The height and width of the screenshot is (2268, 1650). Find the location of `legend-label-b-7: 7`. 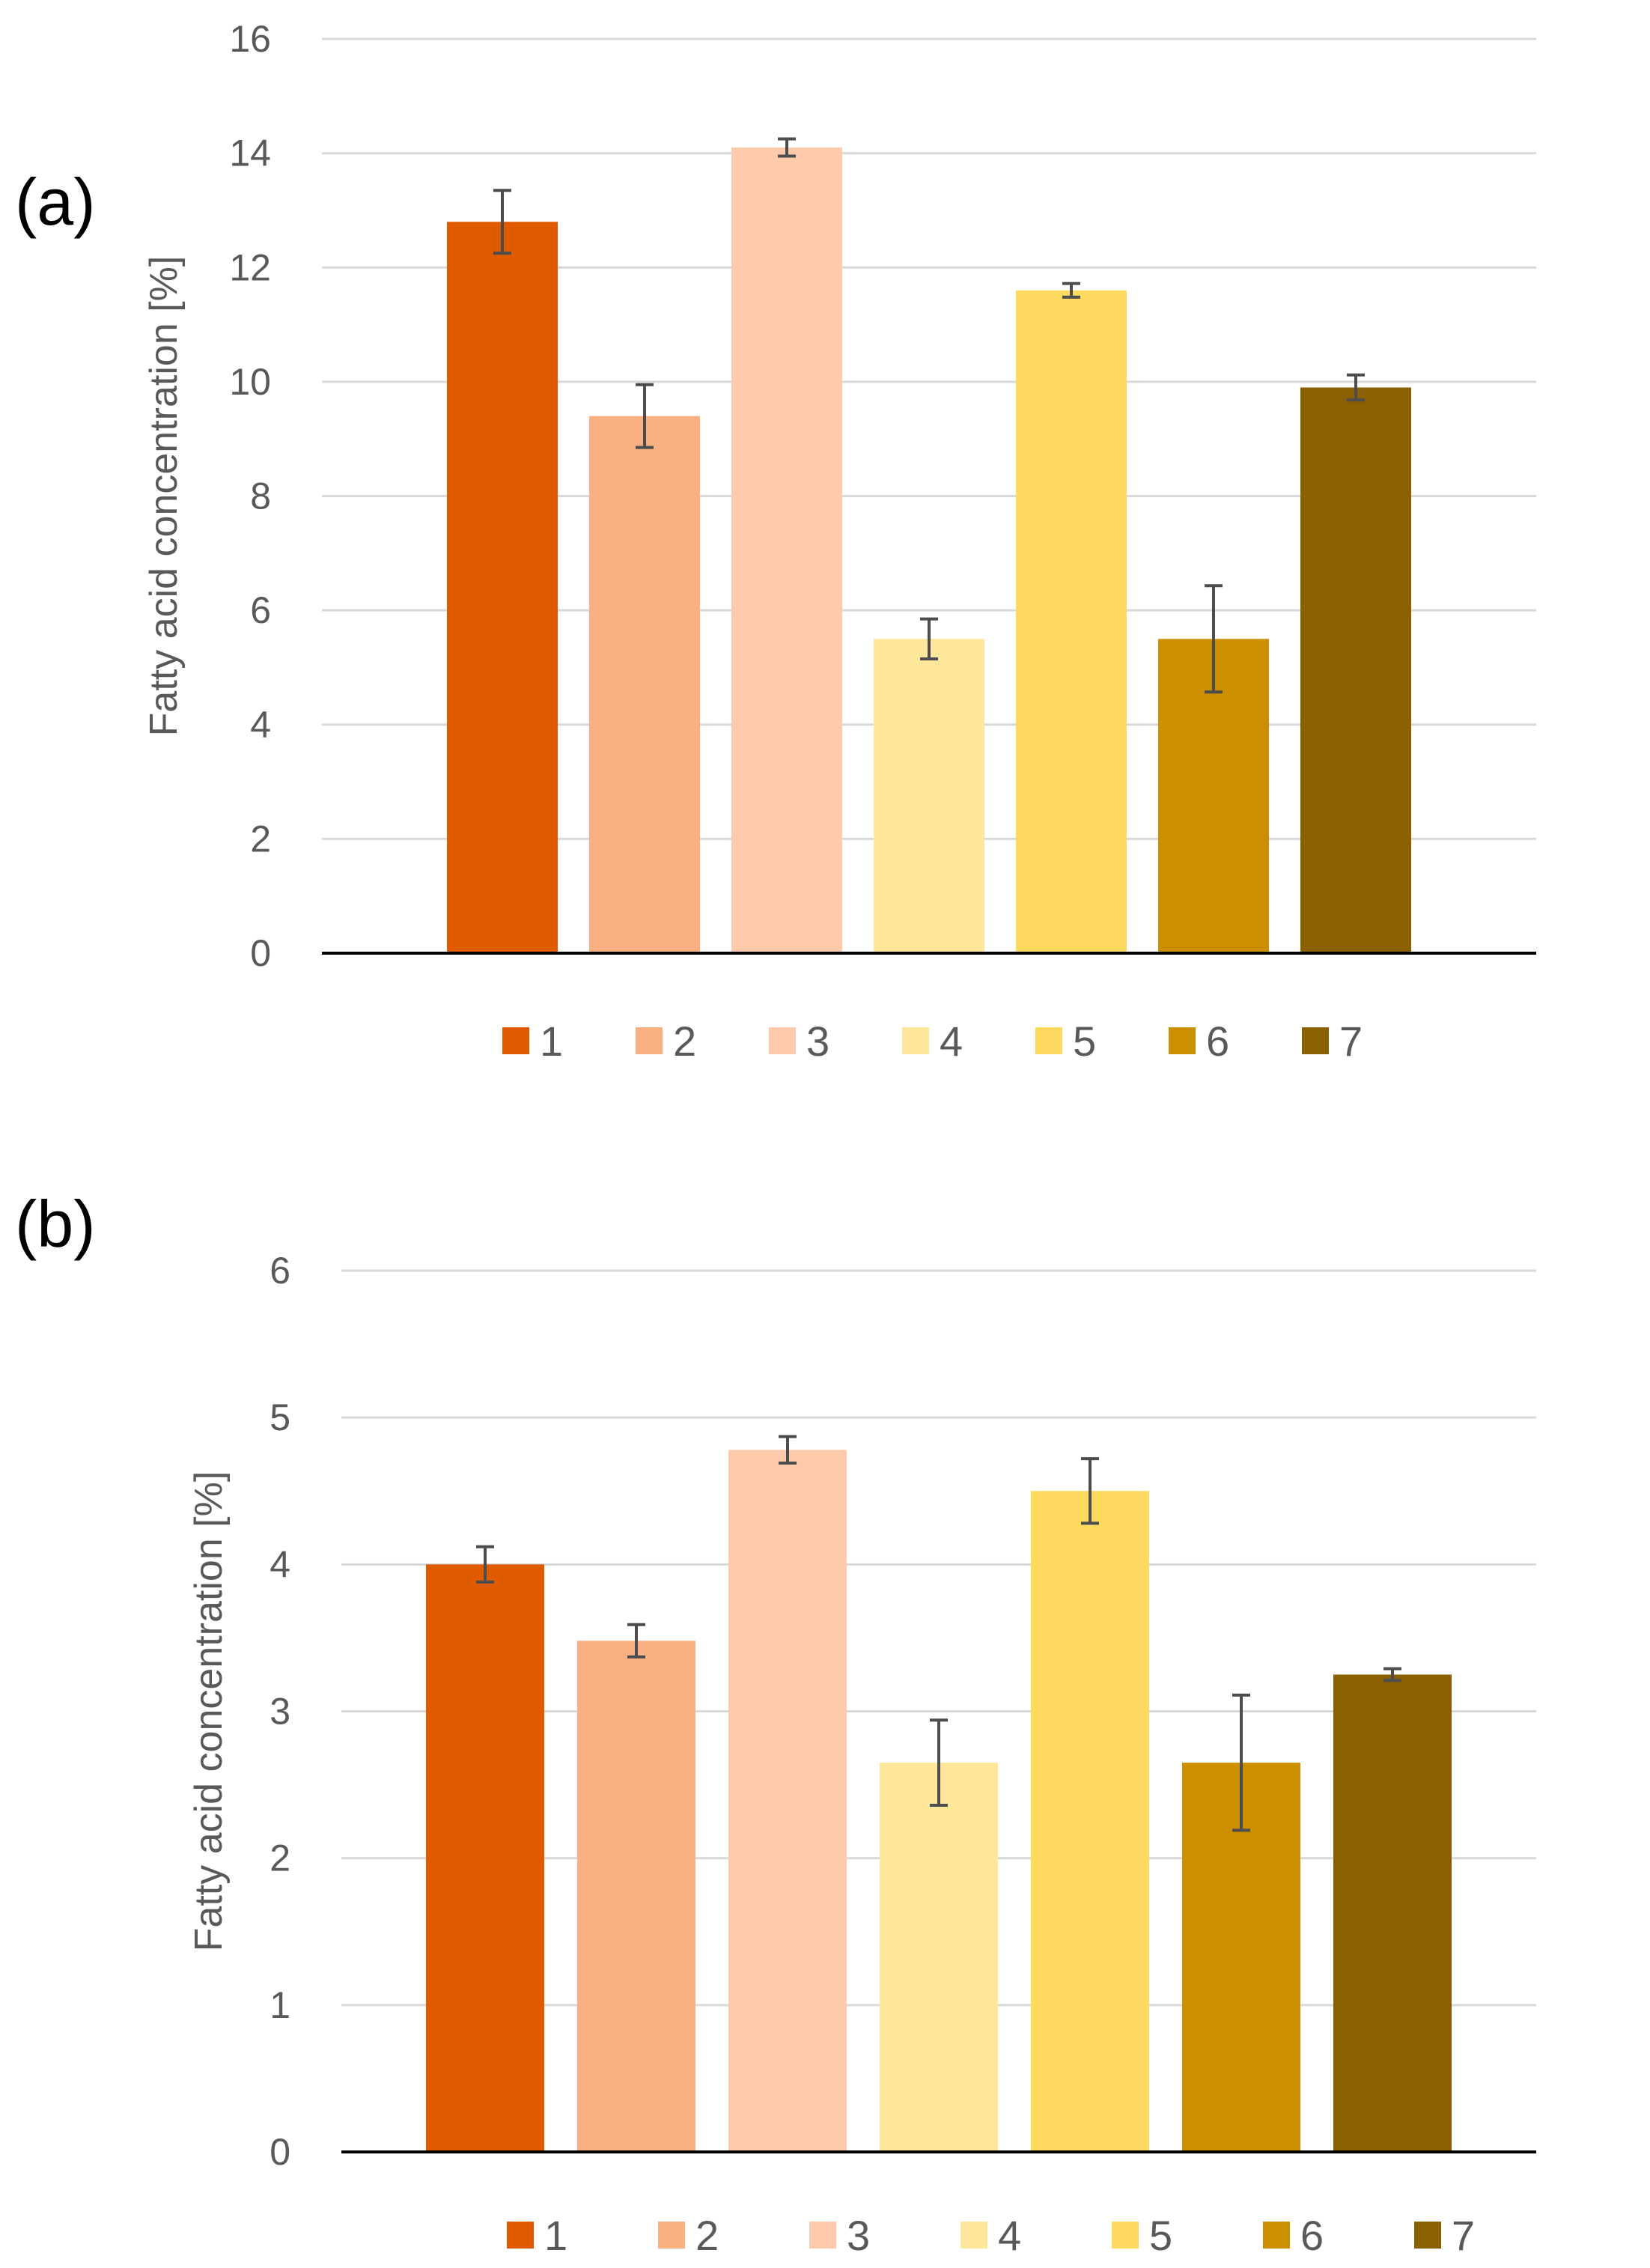

legend-label-b-7: 7 is located at coordinates (1463, 2235).